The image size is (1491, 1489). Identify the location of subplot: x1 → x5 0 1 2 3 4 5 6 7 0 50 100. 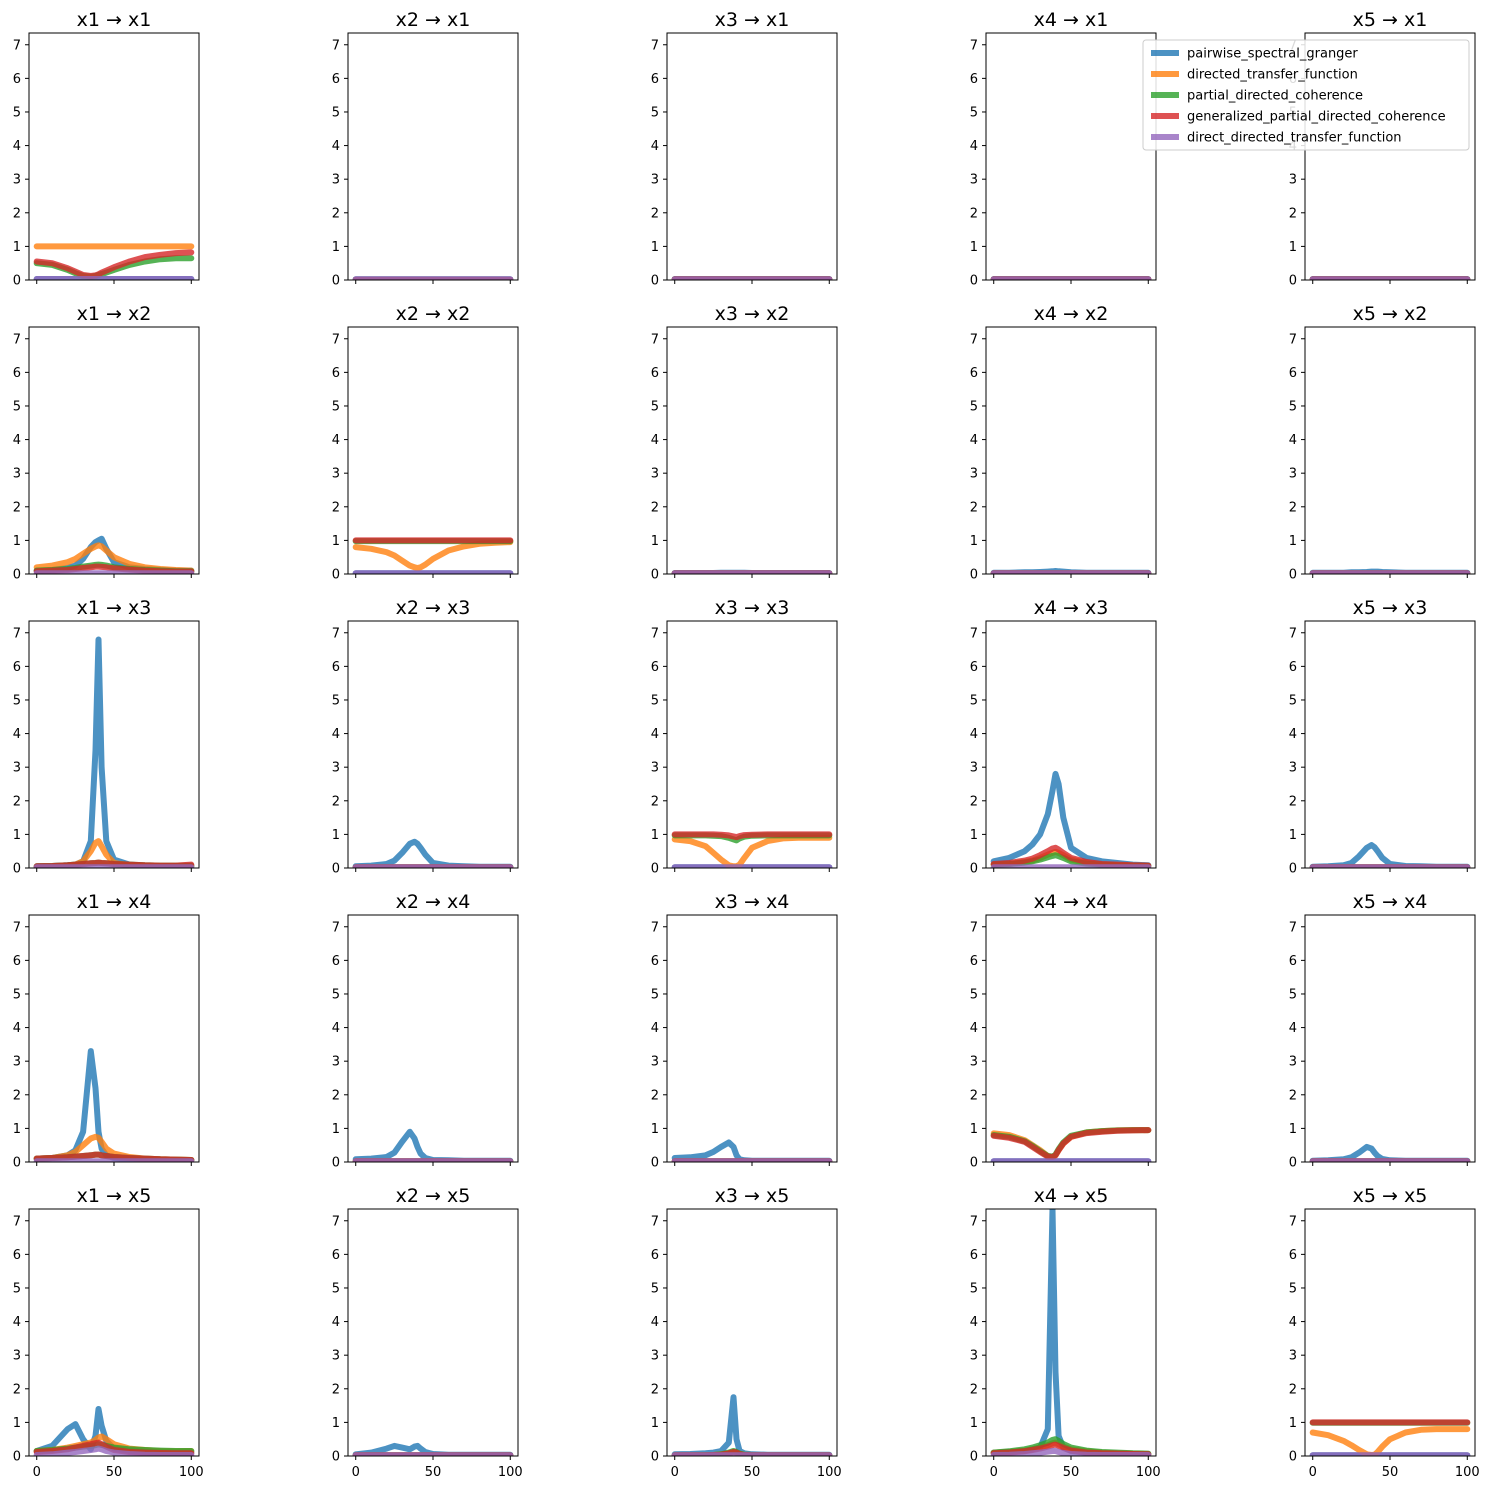
(108, 1332).